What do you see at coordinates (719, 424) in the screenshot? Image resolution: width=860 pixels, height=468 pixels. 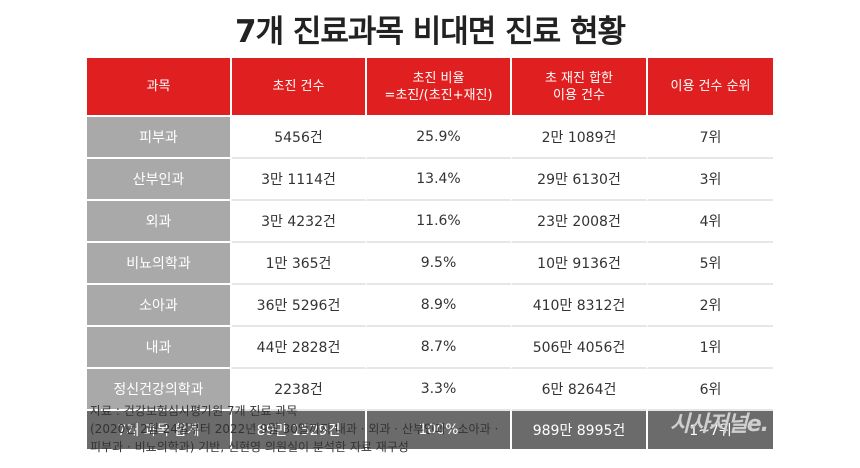 I see `publisher-logo: 시사저널e.` at bounding box center [719, 424].